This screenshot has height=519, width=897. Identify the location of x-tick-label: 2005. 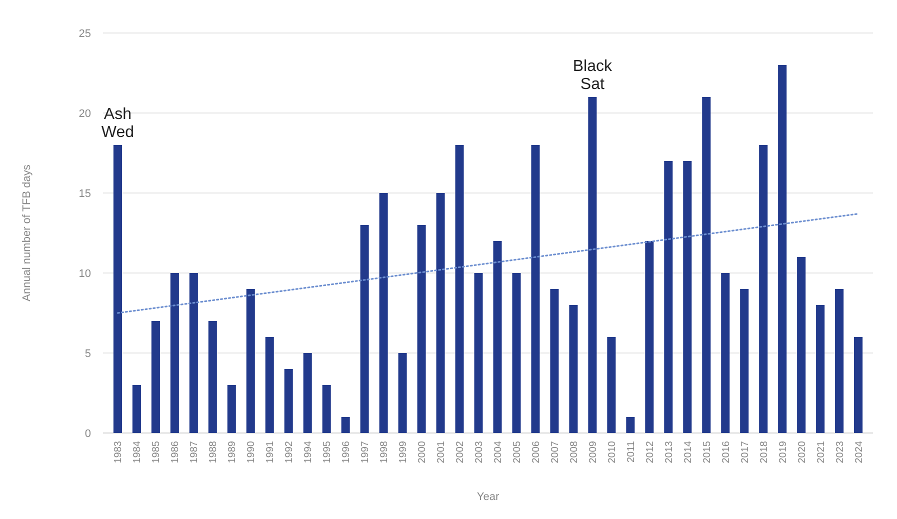
(517, 452).